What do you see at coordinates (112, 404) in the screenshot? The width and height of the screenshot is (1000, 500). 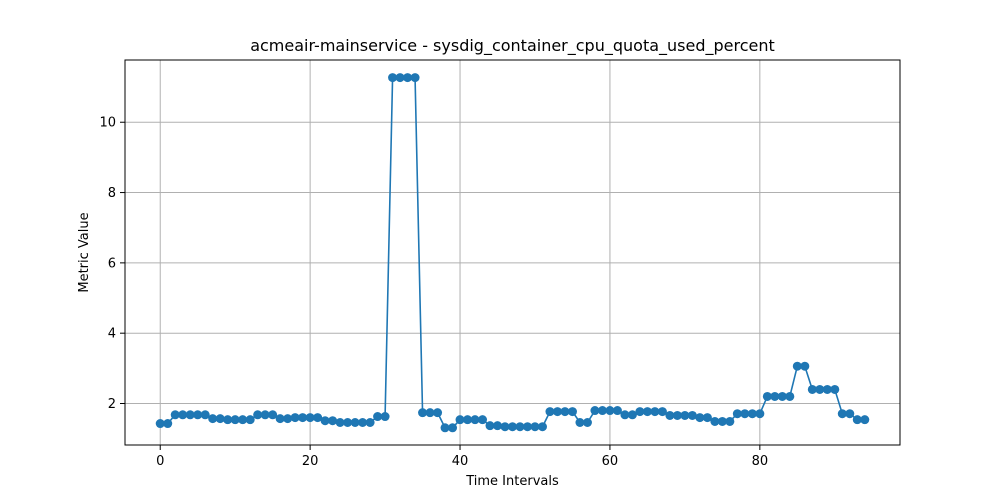 I see `y-tick-label: 2` at bounding box center [112, 404].